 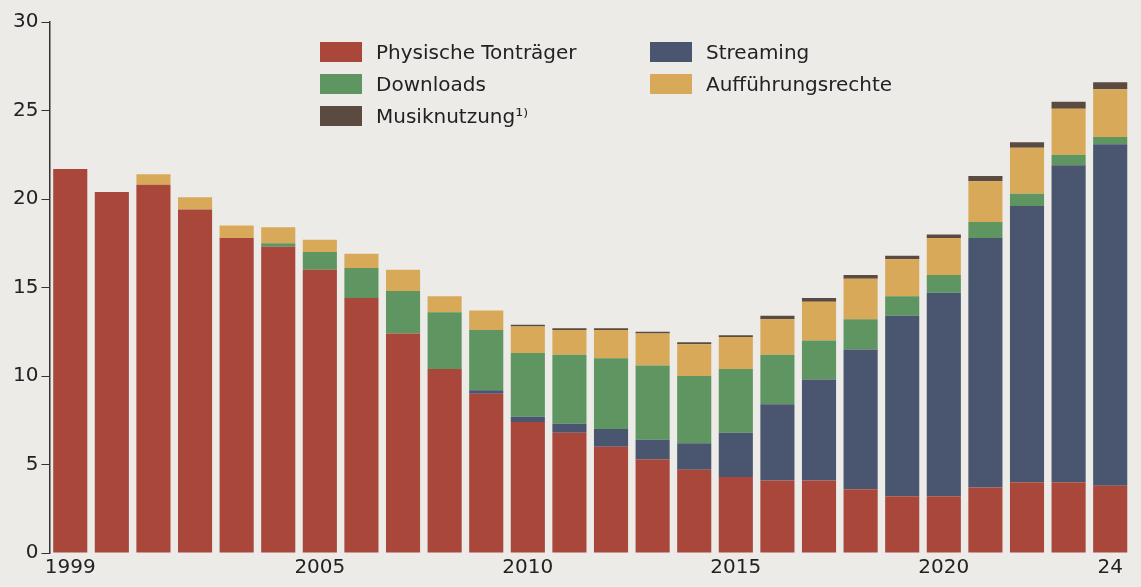 I want to click on x-tick-label: 2010, so click(x=528, y=566).